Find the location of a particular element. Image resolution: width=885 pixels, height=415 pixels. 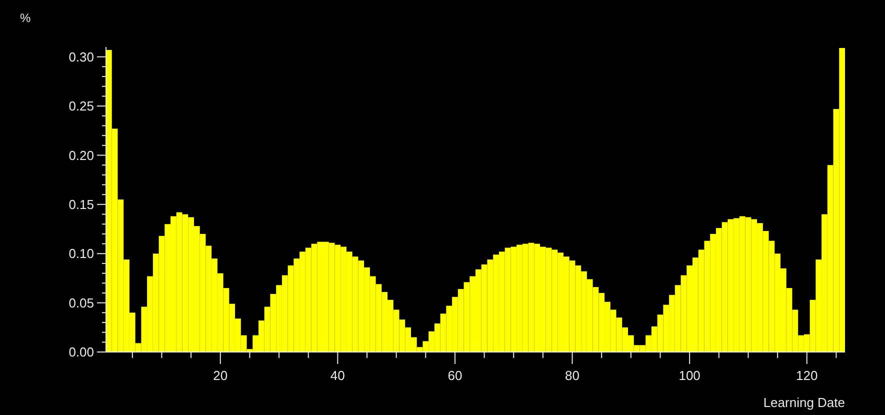

x-tick-label: 60 is located at coordinates (455, 375).